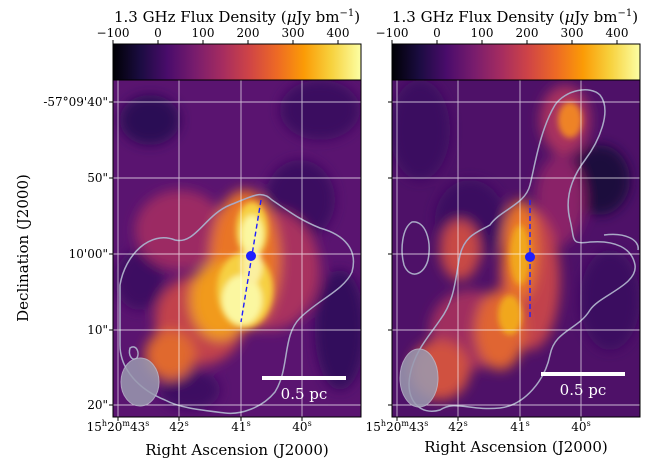 The width and height of the screenshot is (661, 460). I want to click on right-cb-tick: 200, so click(527, 33).